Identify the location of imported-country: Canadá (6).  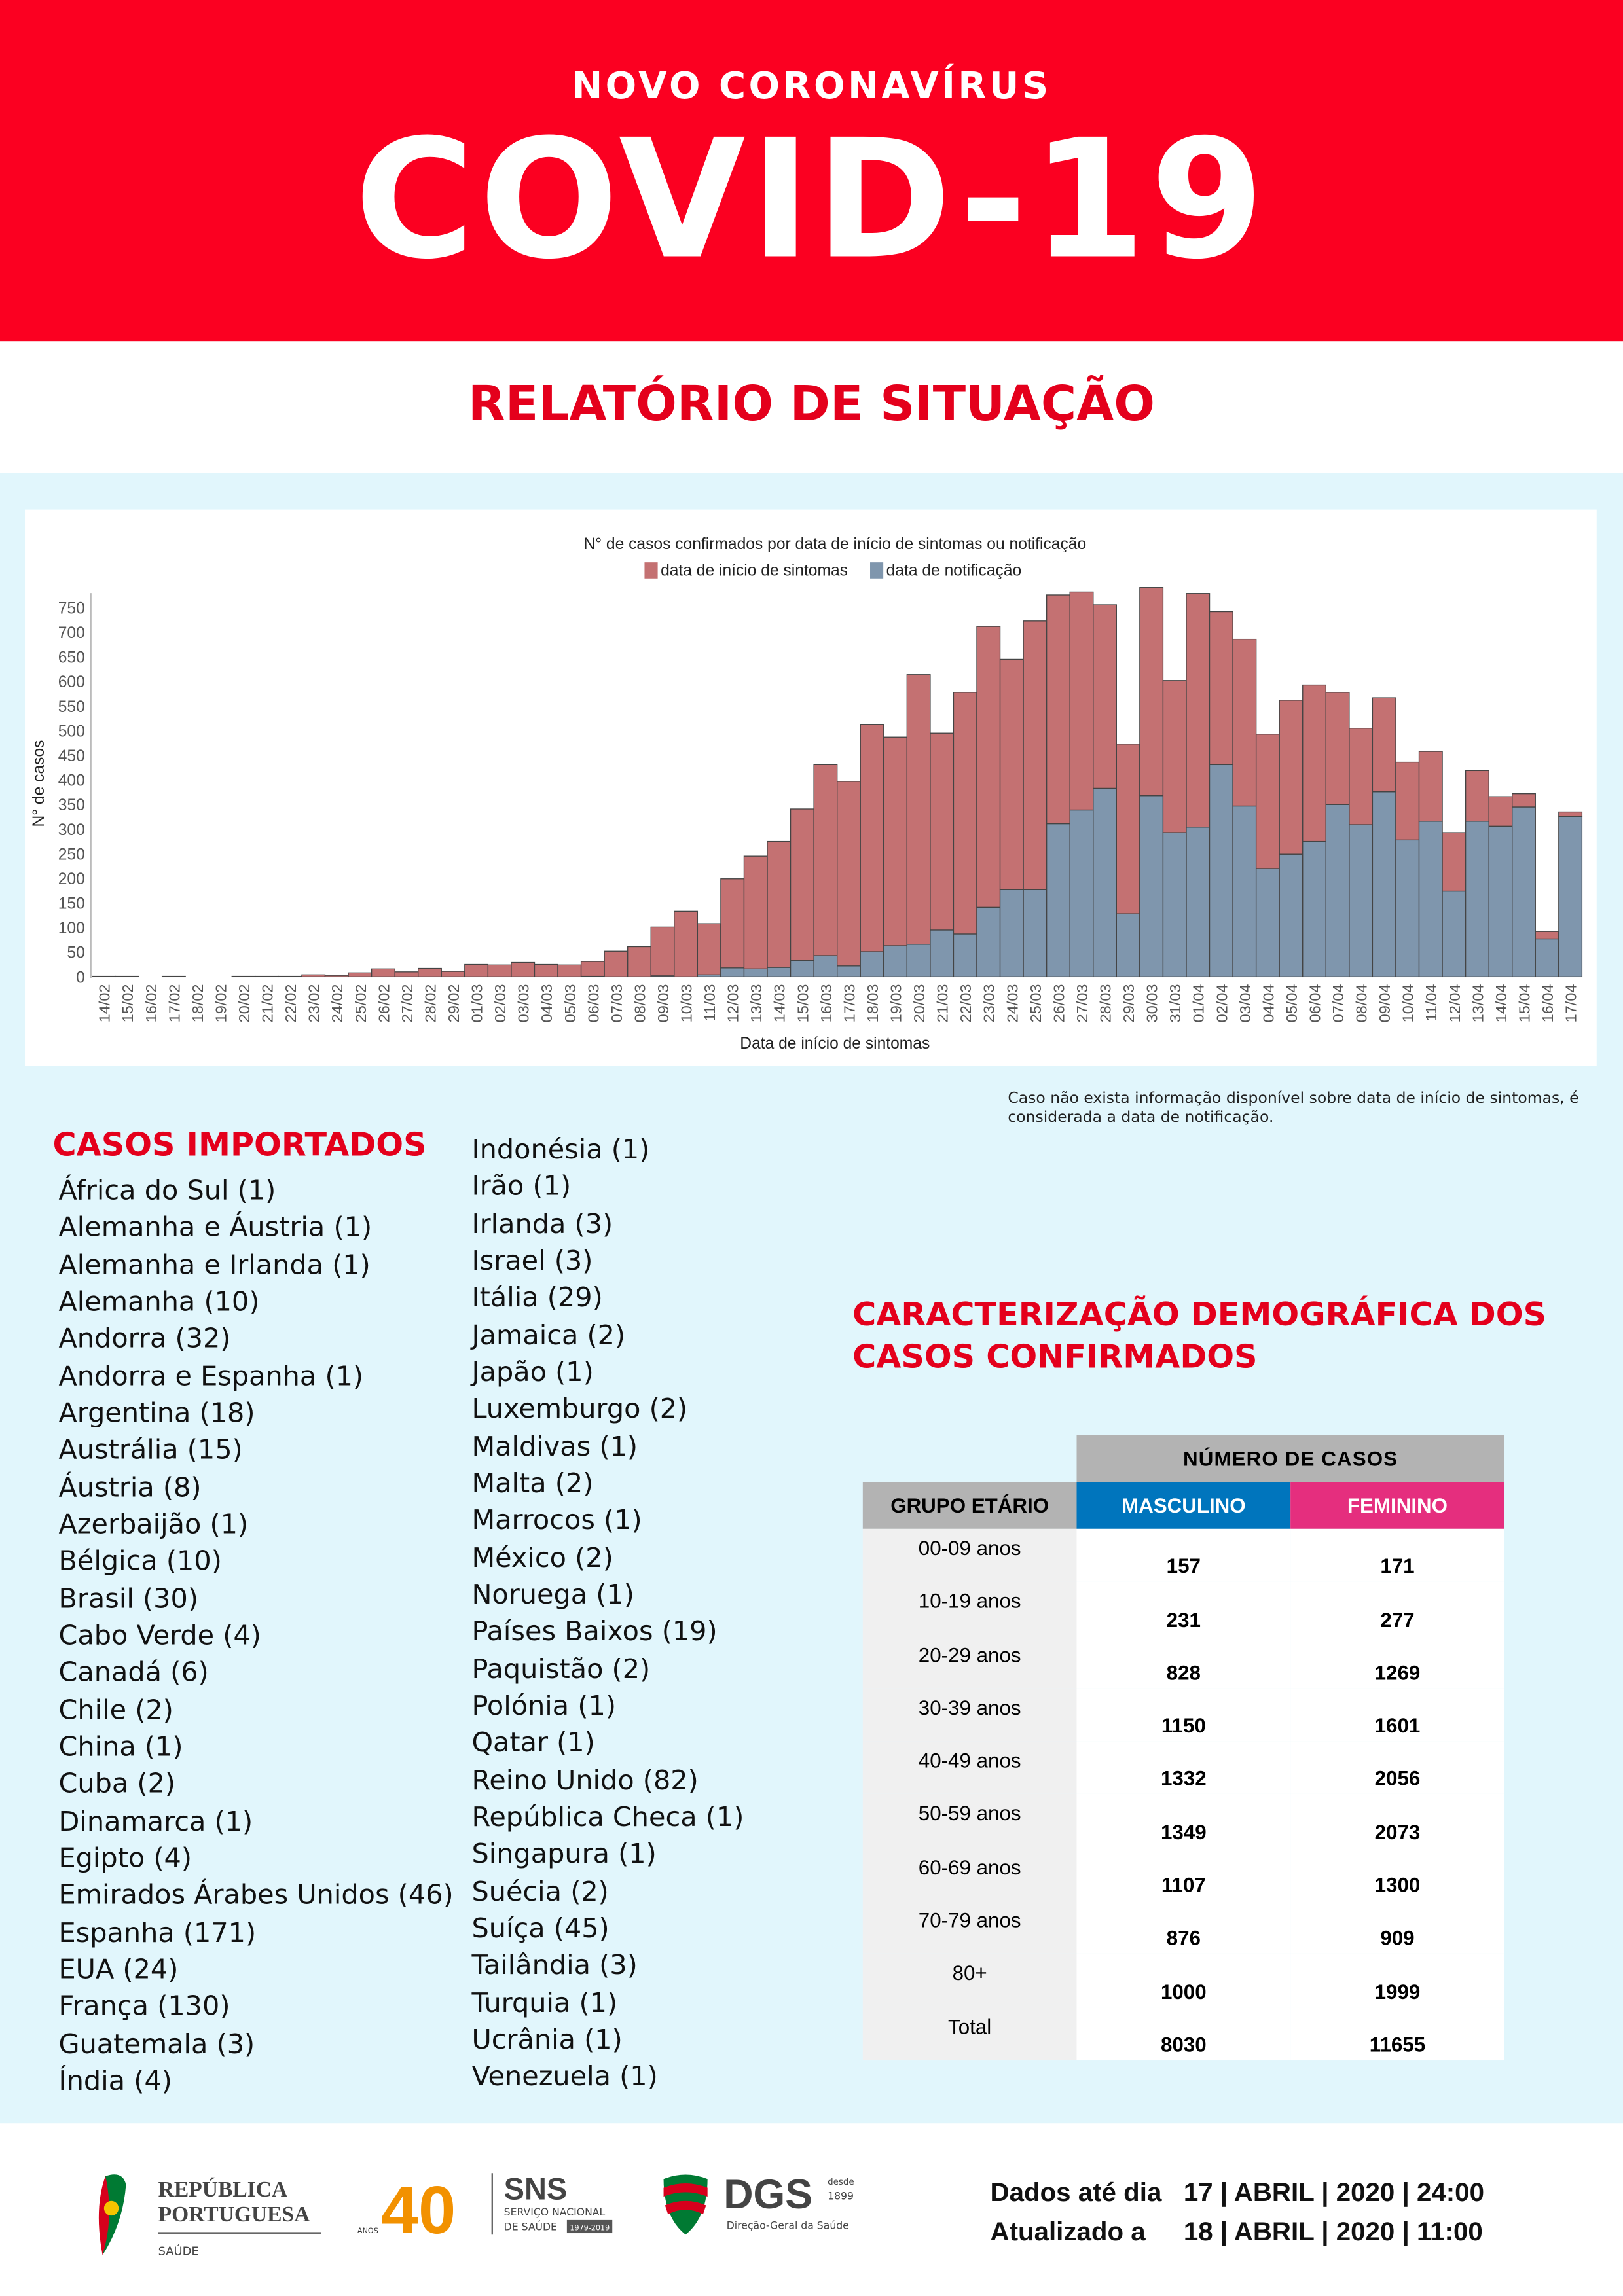
(133, 1673).